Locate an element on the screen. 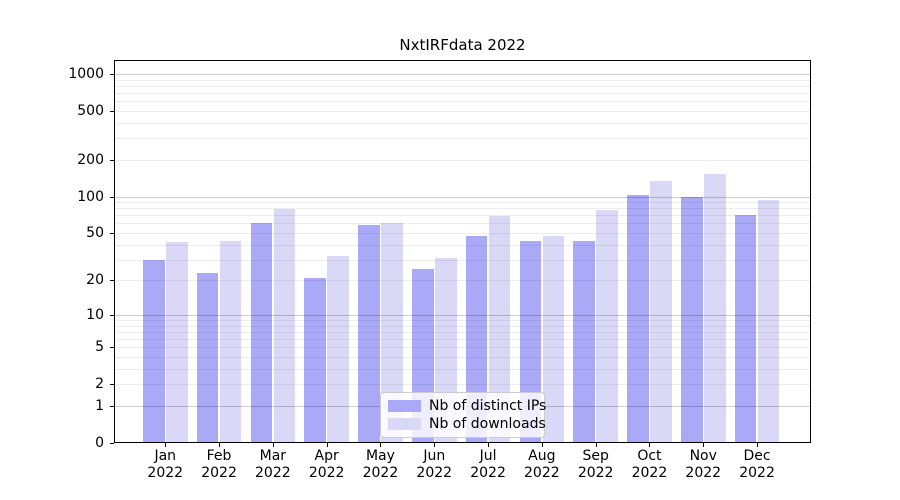  y-tick-label: 1 is located at coordinates (99, 405).